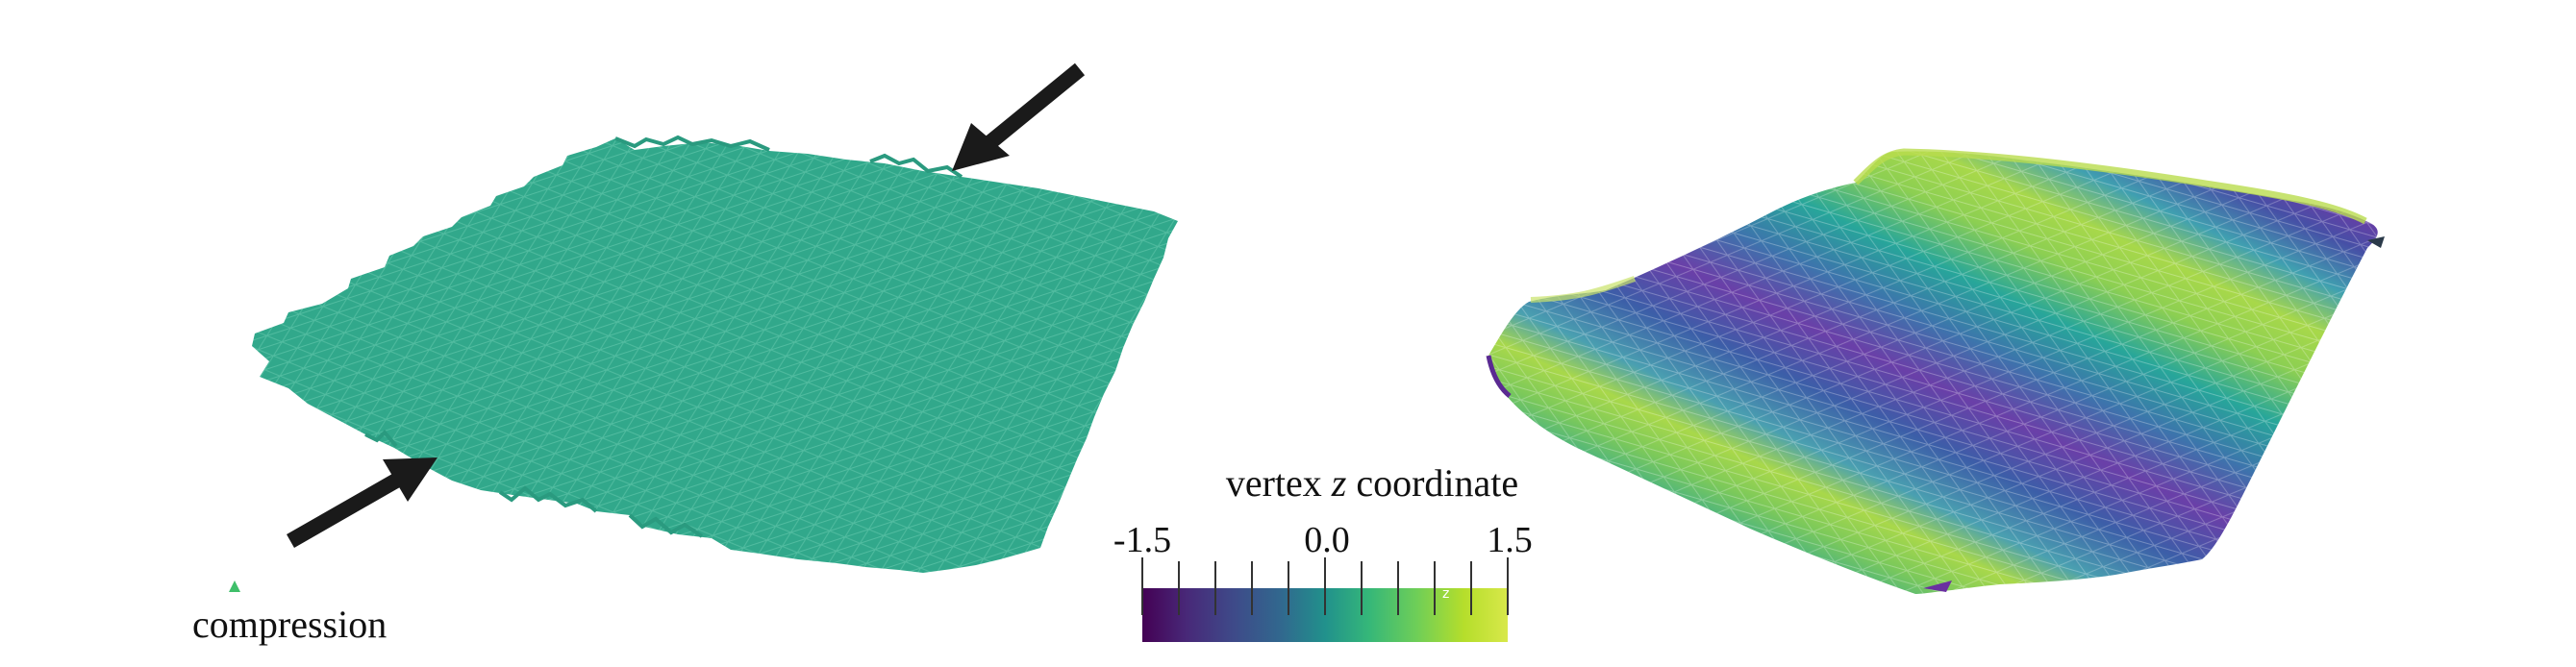 The height and width of the screenshot is (667, 2576). I want to click on corner-tip-bottom, so click(1937, 586).